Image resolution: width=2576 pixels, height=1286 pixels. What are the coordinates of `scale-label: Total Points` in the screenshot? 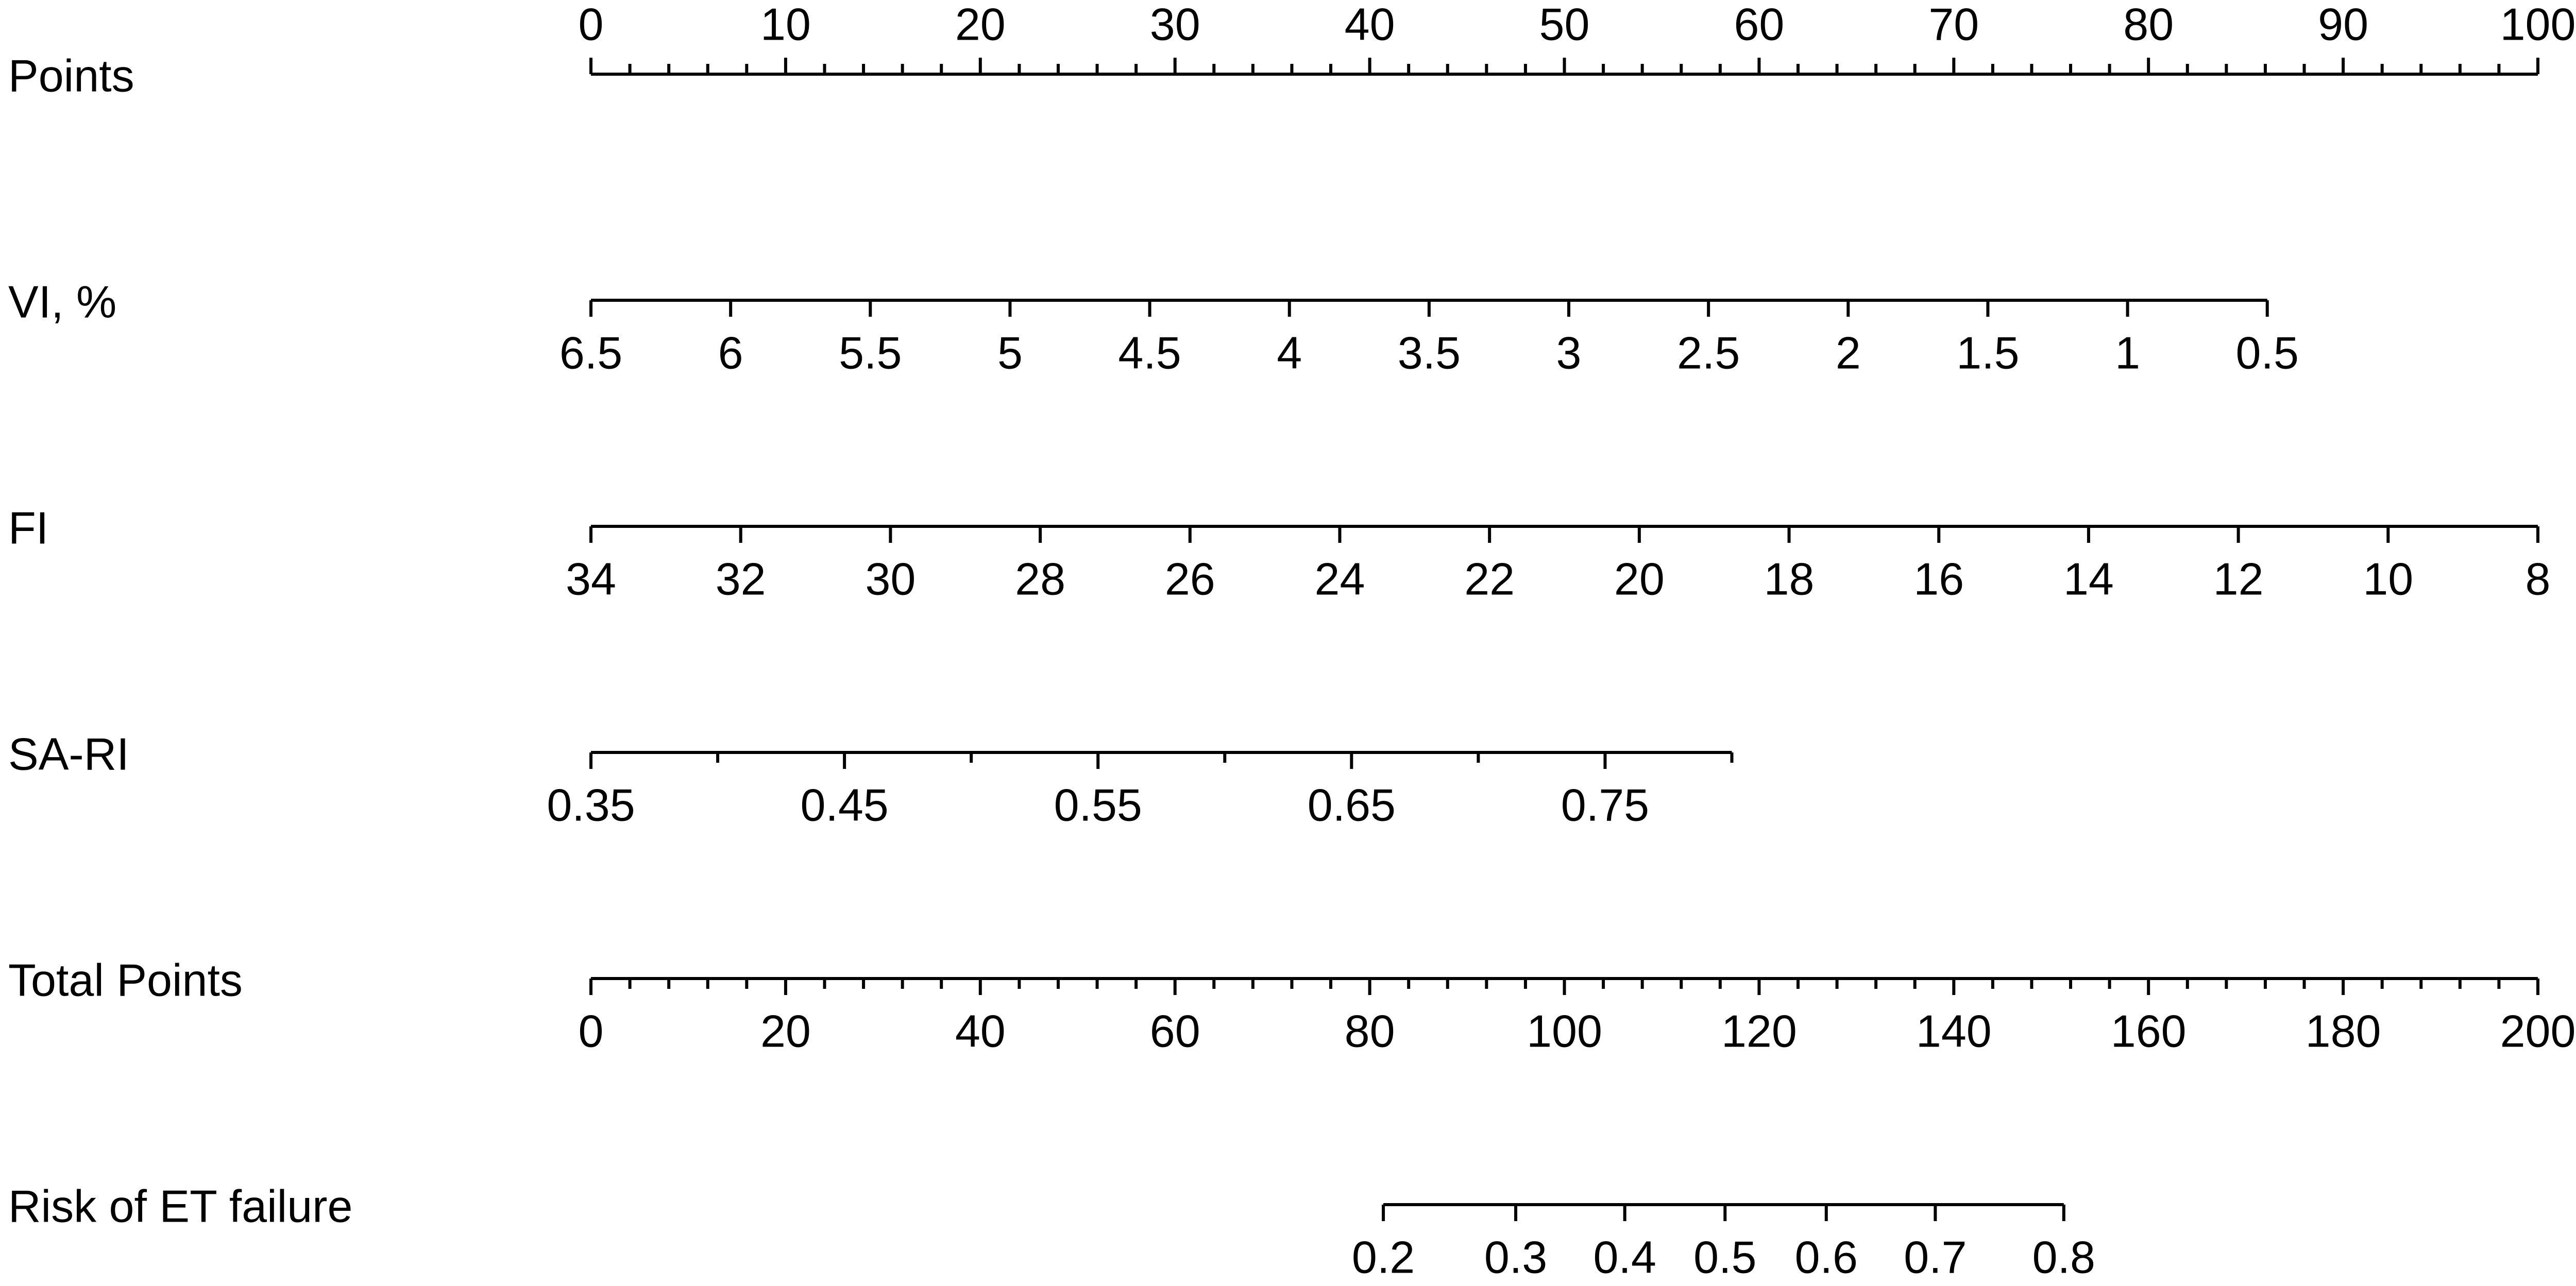 It's located at (125, 979).